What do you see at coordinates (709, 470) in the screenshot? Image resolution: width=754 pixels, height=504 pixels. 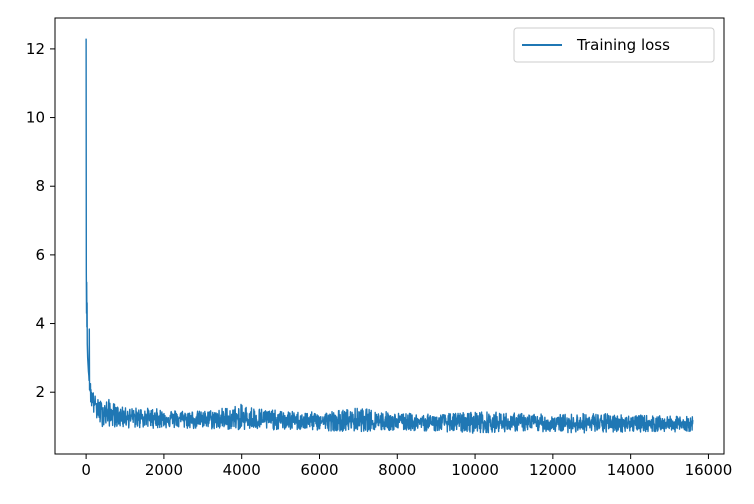 I see `x-tick-label: 16000` at bounding box center [709, 470].